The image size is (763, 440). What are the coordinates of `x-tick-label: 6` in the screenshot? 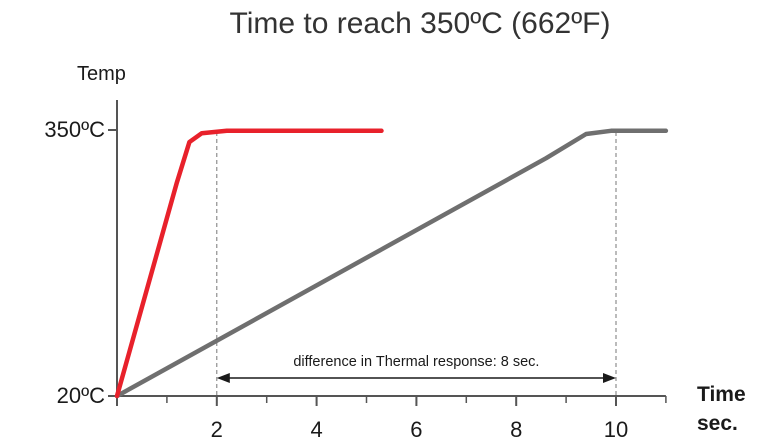 It's located at (416, 428).